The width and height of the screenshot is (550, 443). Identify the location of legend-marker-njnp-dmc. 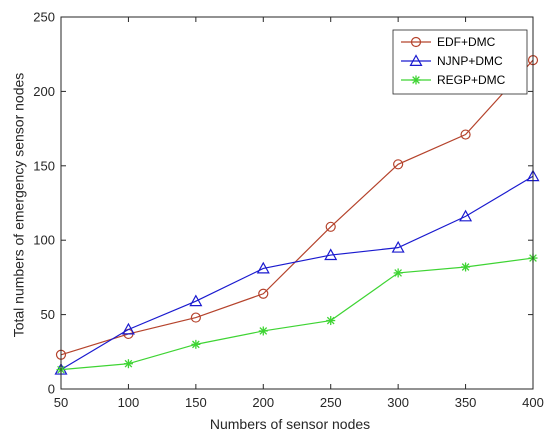
(416, 60).